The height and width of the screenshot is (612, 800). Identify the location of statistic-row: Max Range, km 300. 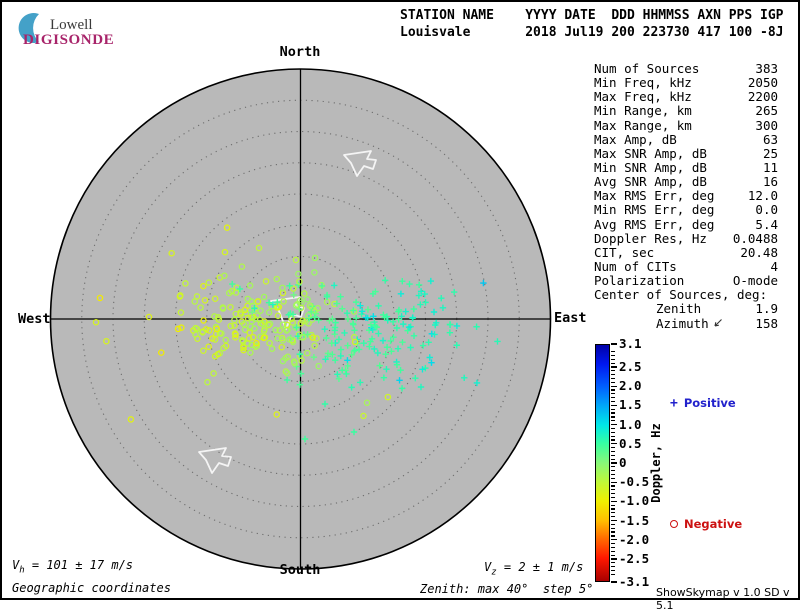
(686, 125).